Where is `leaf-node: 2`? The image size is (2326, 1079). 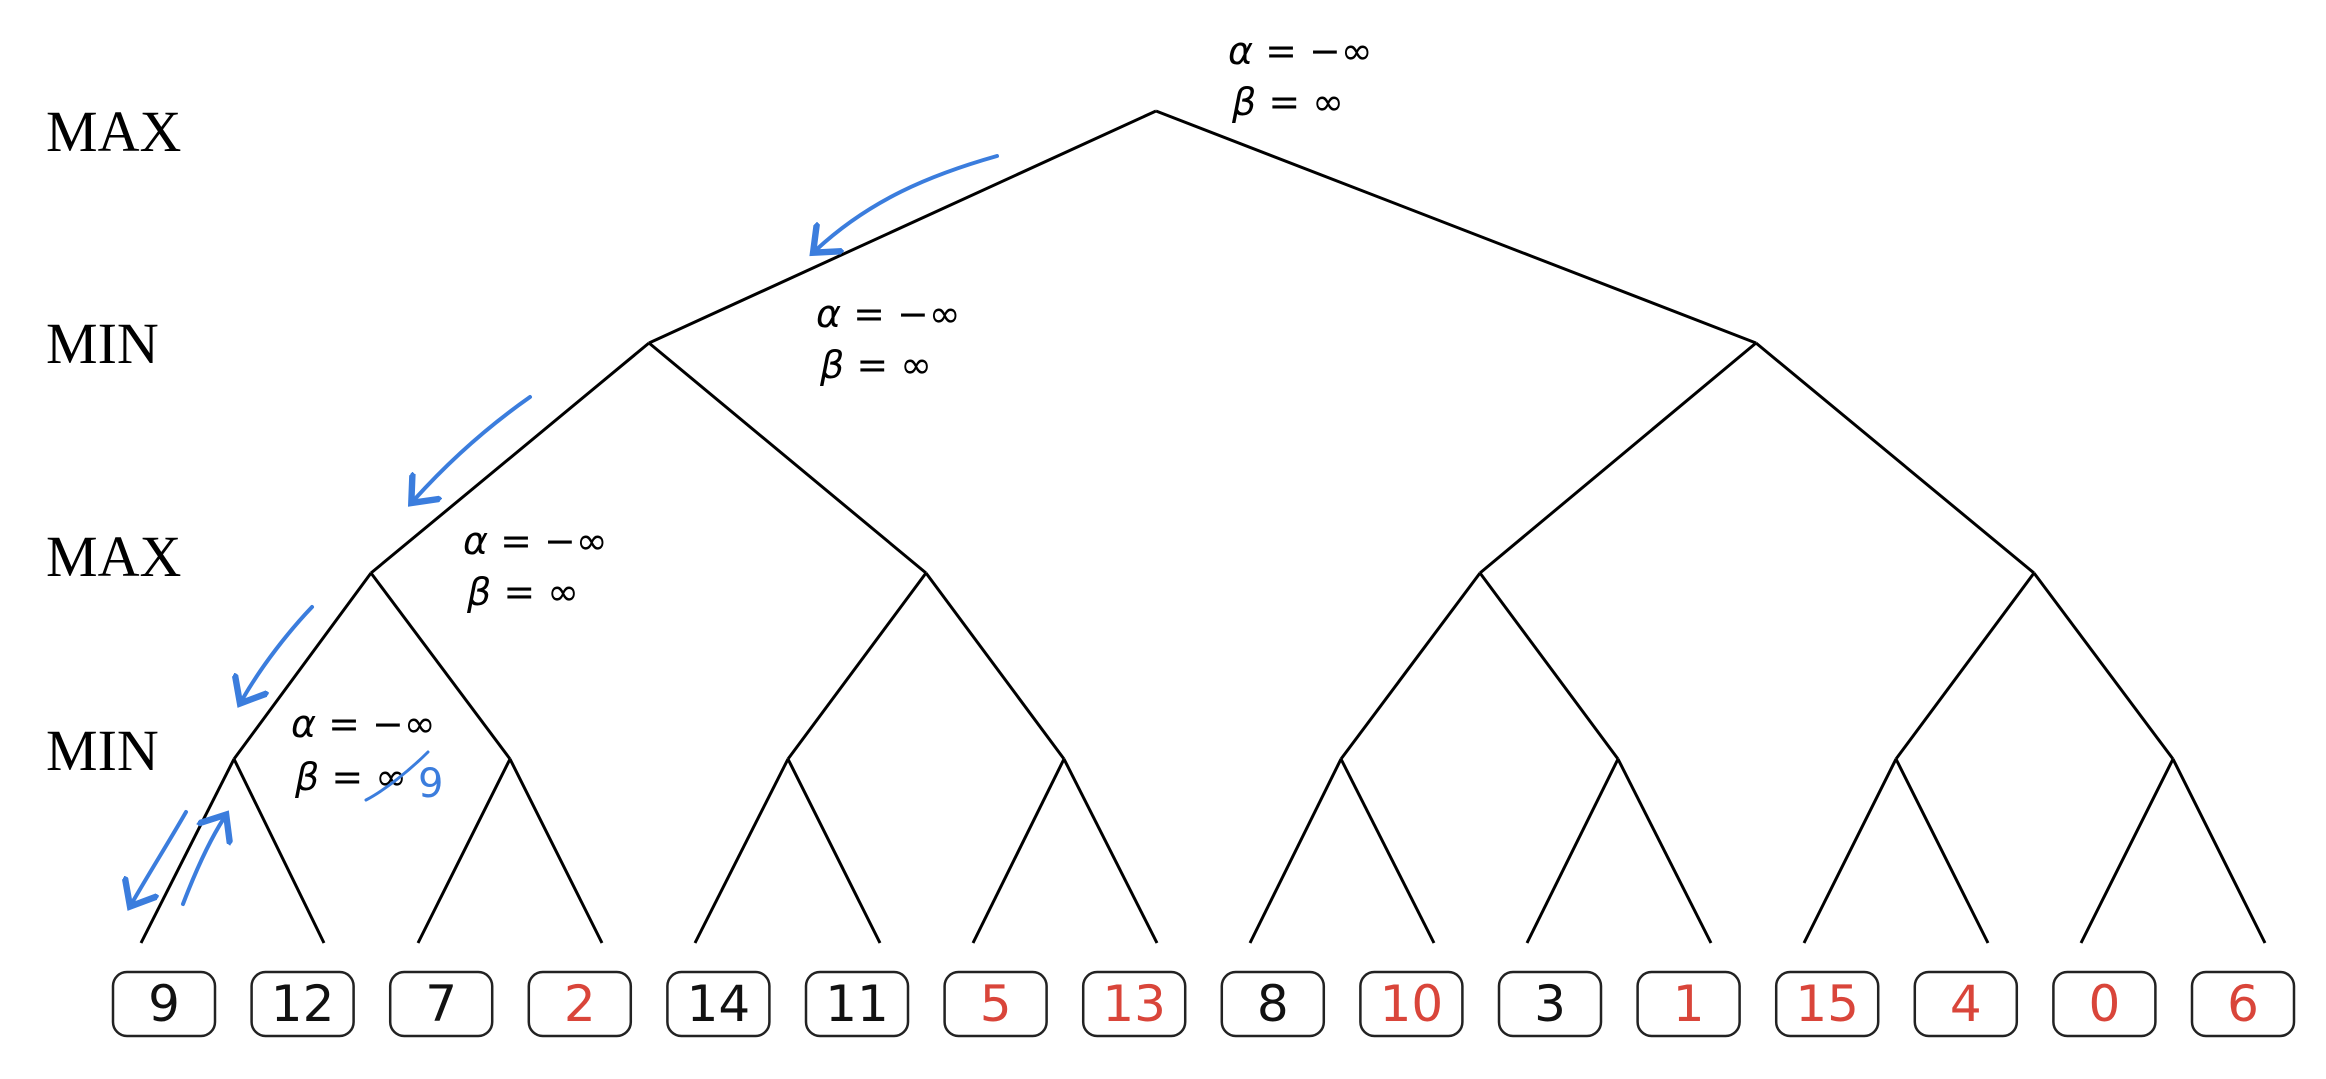
leaf-node: 2 is located at coordinates (580, 1004).